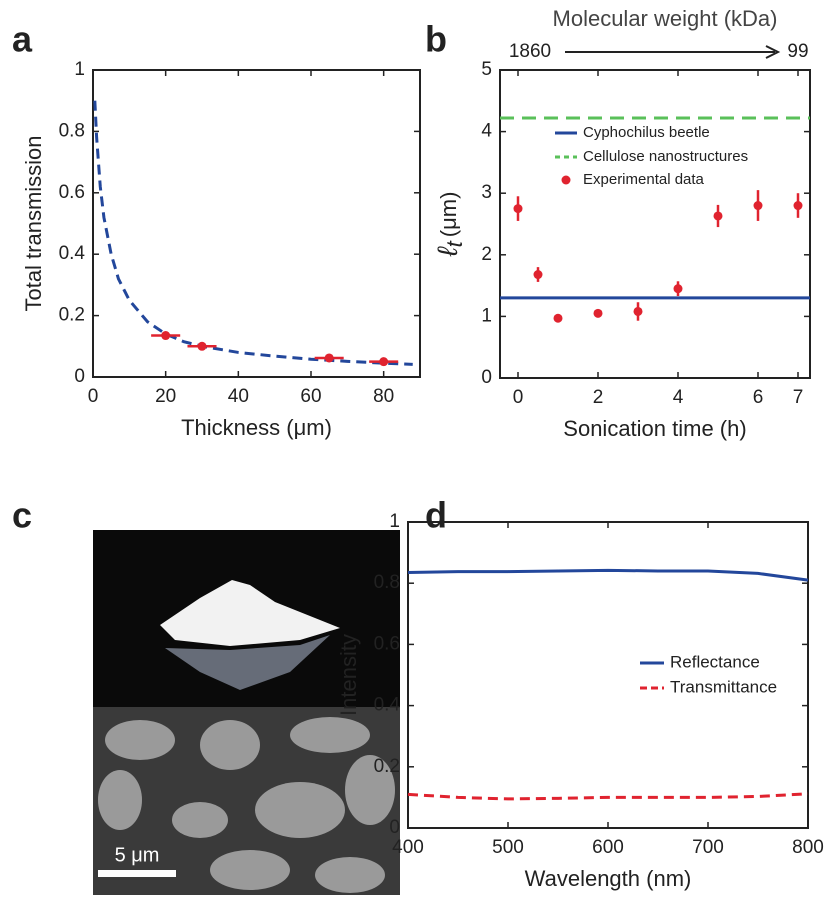 The height and width of the screenshot is (899, 836). What do you see at coordinates (436, 39) in the screenshot?
I see `panel-label: b` at bounding box center [436, 39].